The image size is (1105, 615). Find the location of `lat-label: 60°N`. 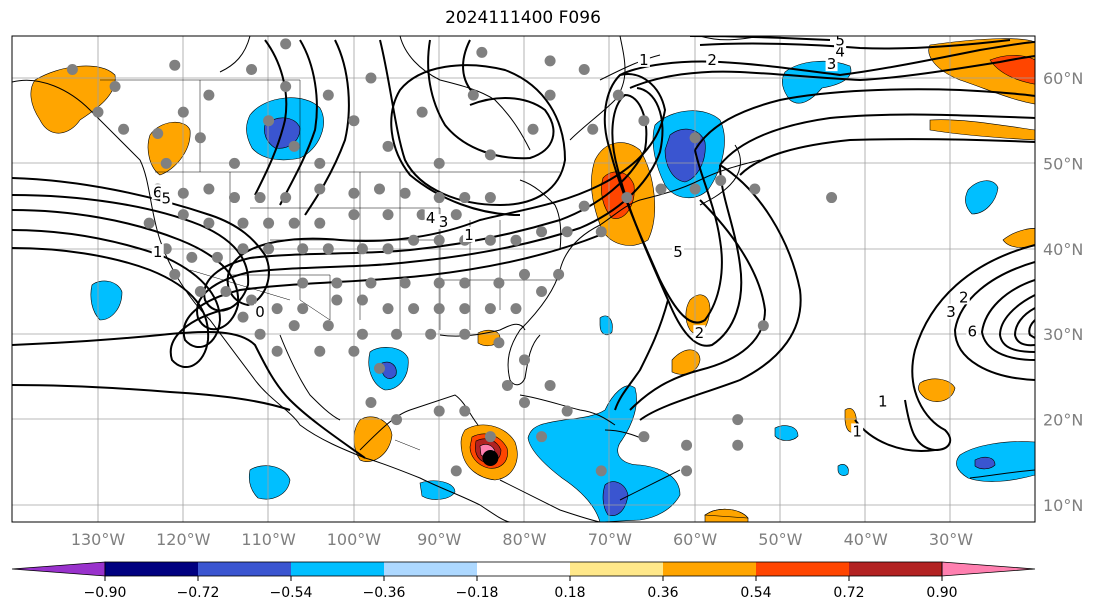

lat-label: 60°N is located at coordinates (1063, 78).